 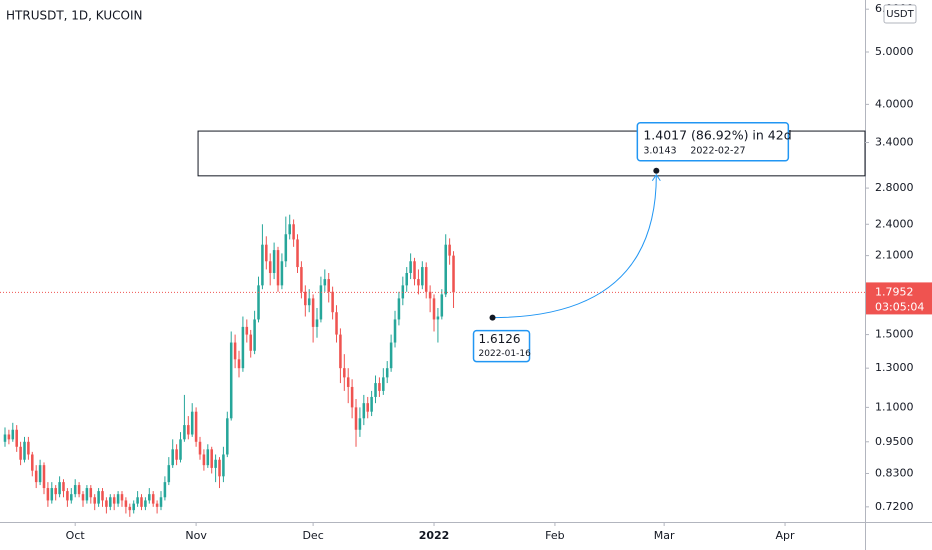 What do you see at coordinates (894, 187) in the screenshot?
I see `y-tick-label: 2.8000` at bounding box center [894, 187].